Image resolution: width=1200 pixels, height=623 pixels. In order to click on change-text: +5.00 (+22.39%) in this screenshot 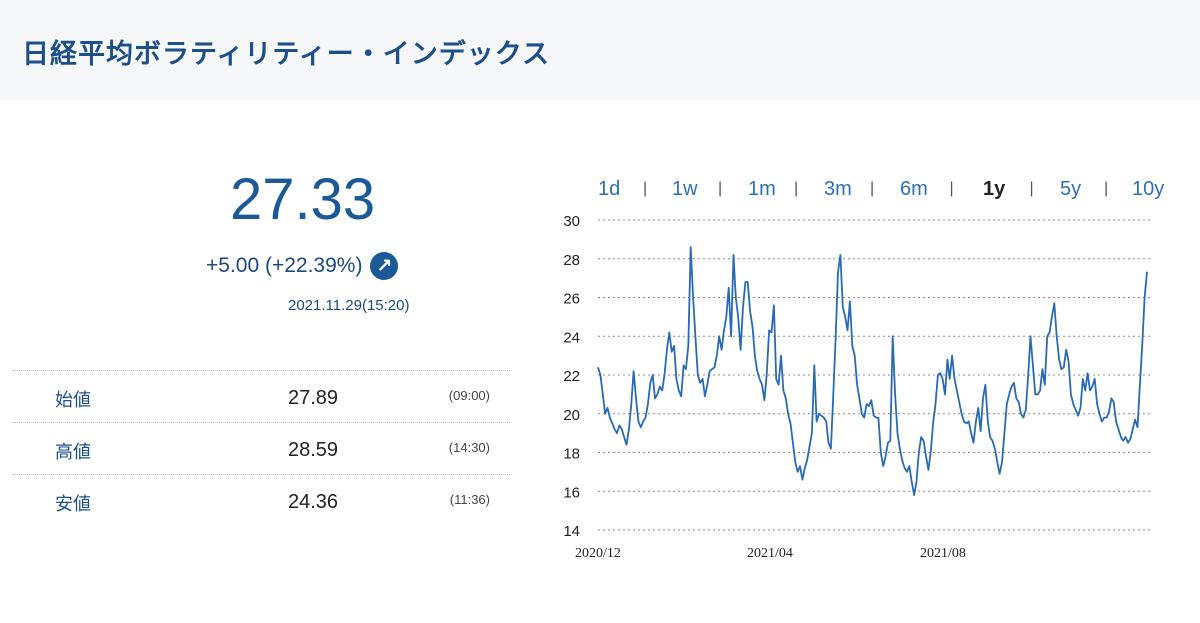, I will do `click(284, 265)`.